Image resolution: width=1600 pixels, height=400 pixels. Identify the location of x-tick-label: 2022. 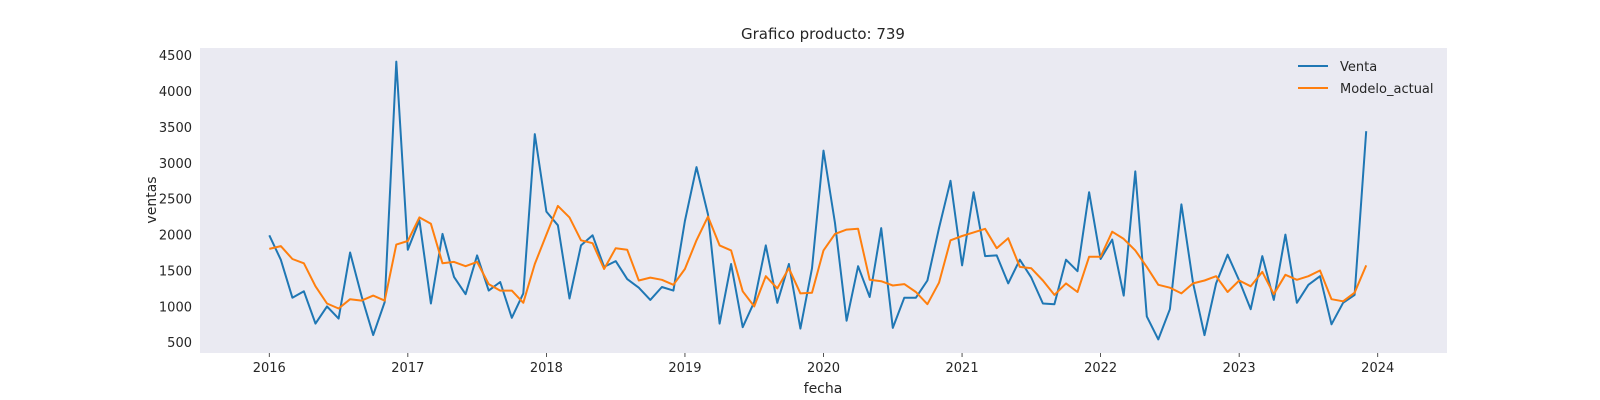
(1100, 368).